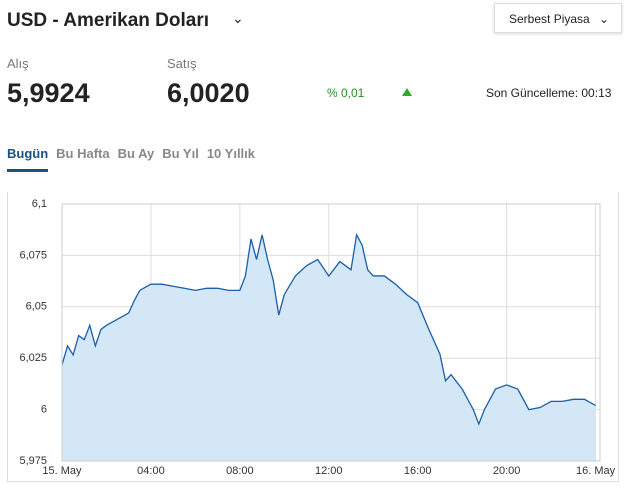 The height and width of the screenshot is (500, 628). I want to click on tab: Bu Ay, so click(136, 153).